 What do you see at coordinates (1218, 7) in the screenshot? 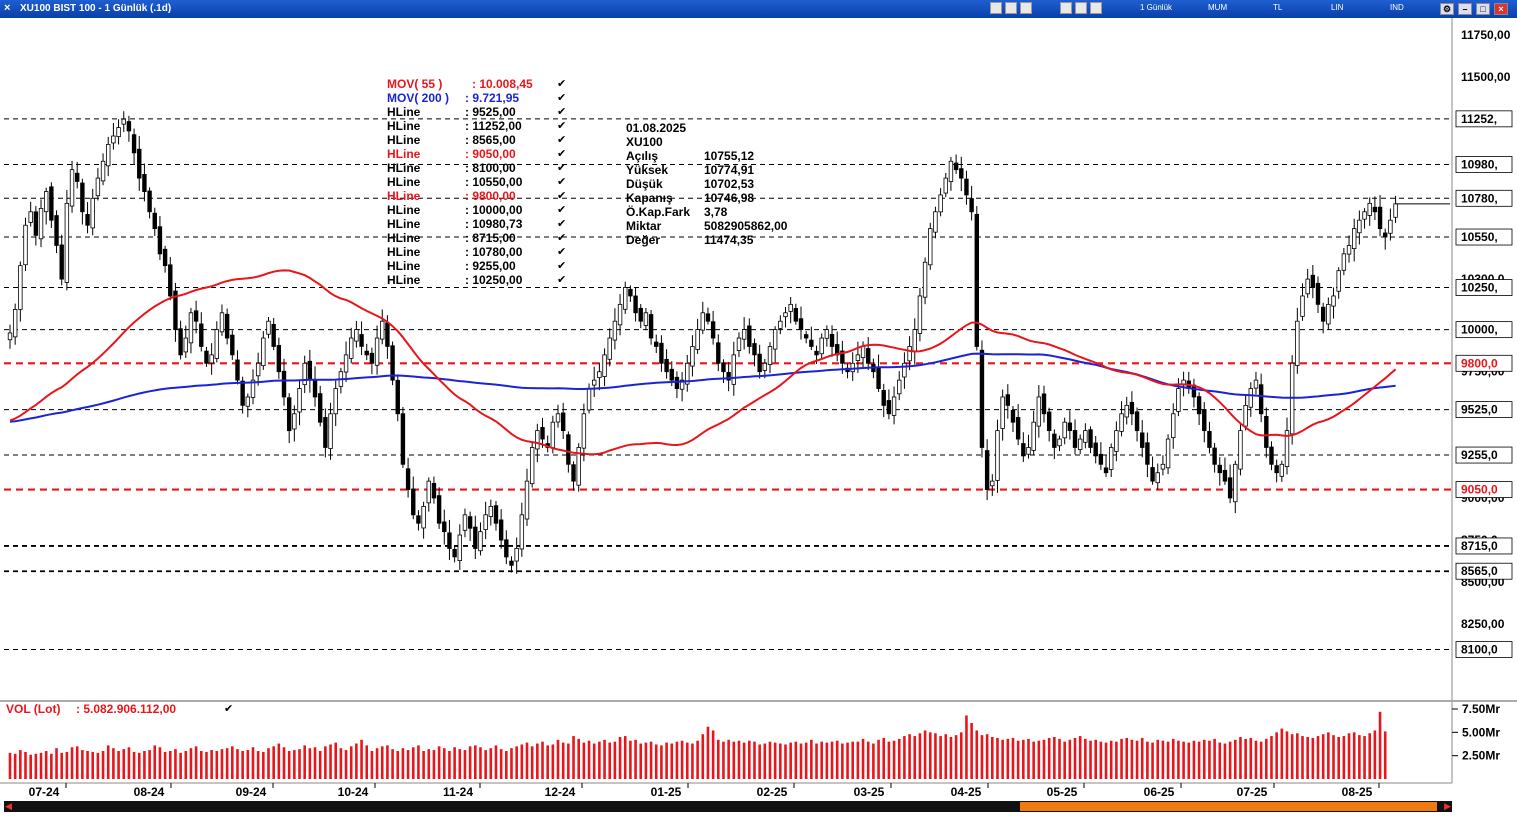
I see `chart-type-button: MUM` at bounding box center [1218, 7].